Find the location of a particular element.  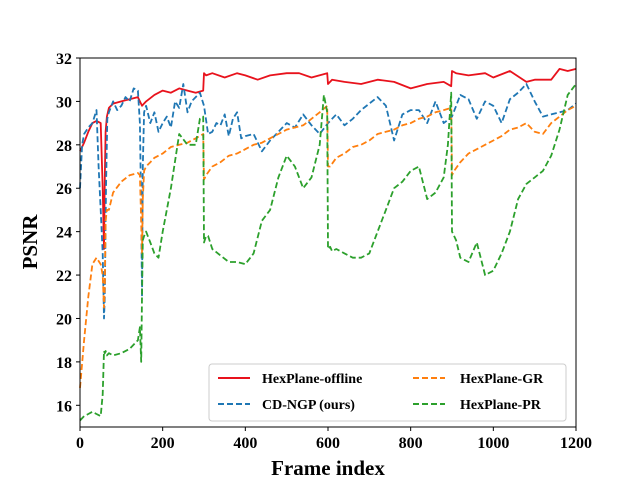

legend-box is located at coordinates (387, 392).